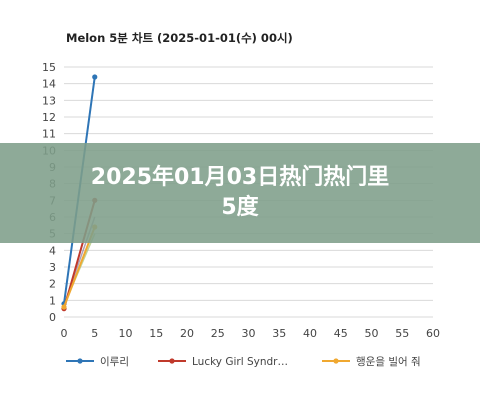  I want to click on y-tick-label: 0, so click(52, 317).